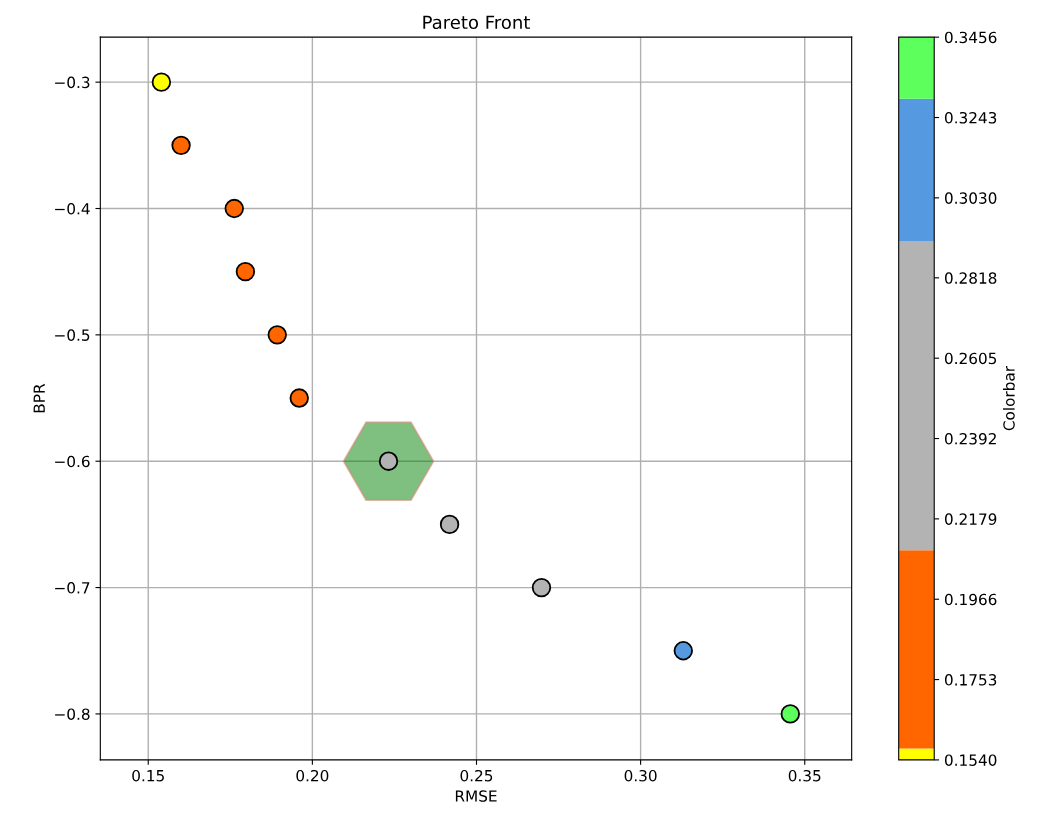 Image resolution: width=1045 pixels, height=826 pixels. Describe the element at coordinates (970, 439) in the screenshot. I see `color-bar-label: 0.2392` at that location.